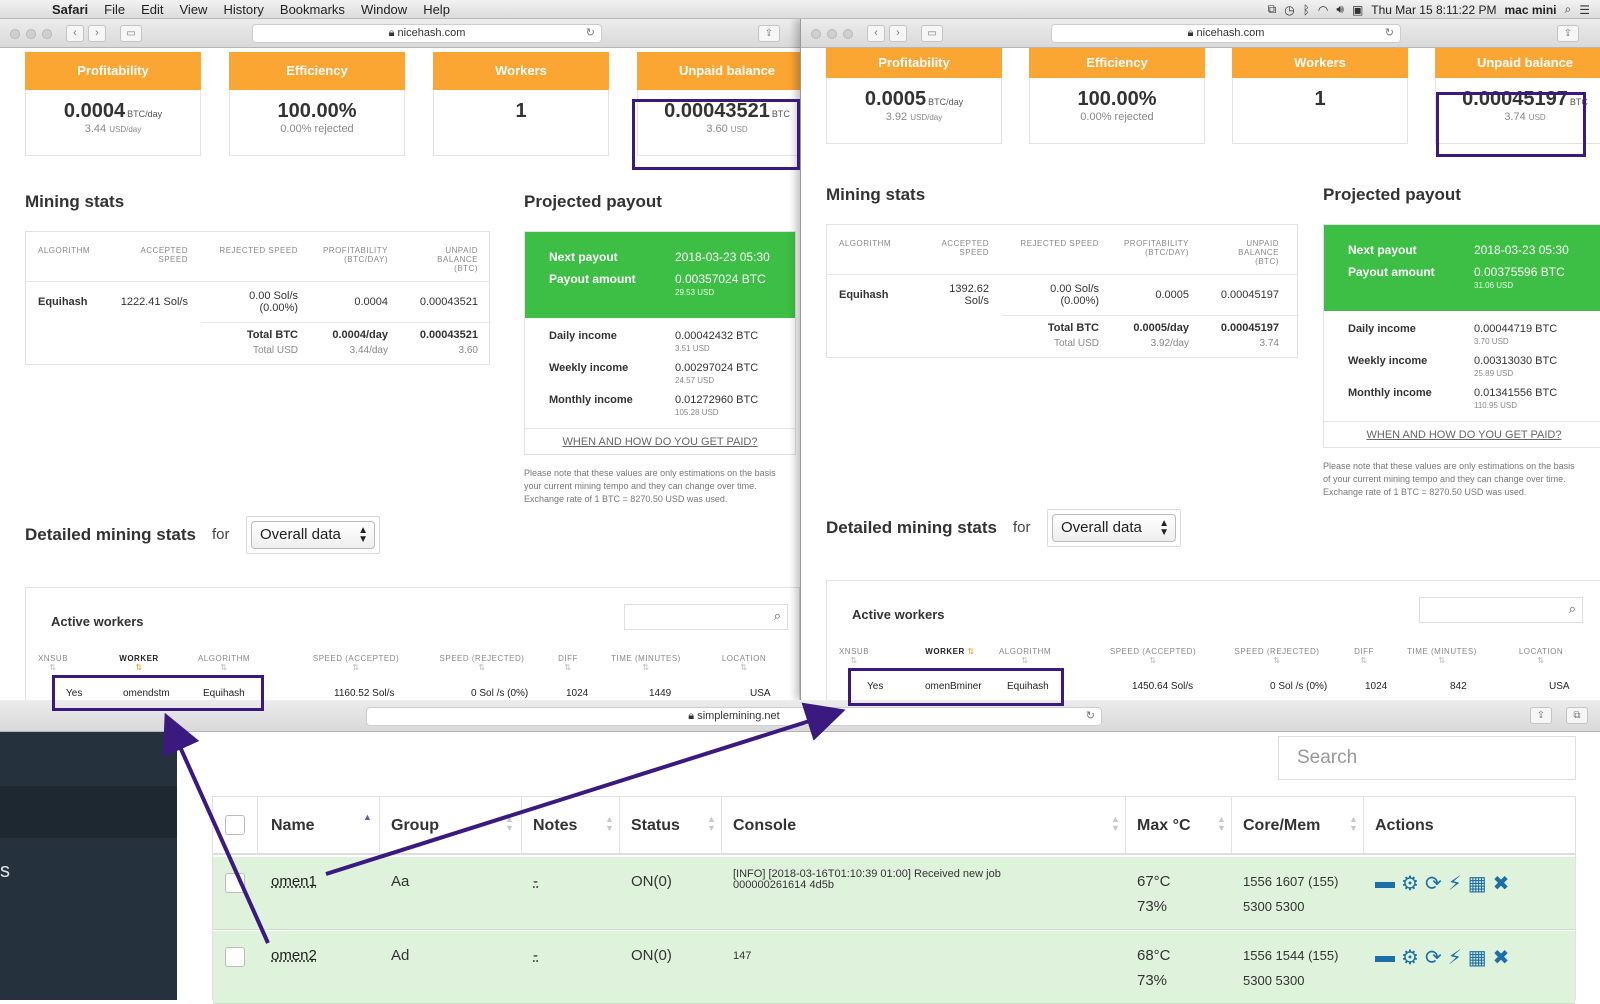  What do you see at coordinates (415, 825) in the screenshot?
I see `th-group: Group` at bounding box center [415, 825].